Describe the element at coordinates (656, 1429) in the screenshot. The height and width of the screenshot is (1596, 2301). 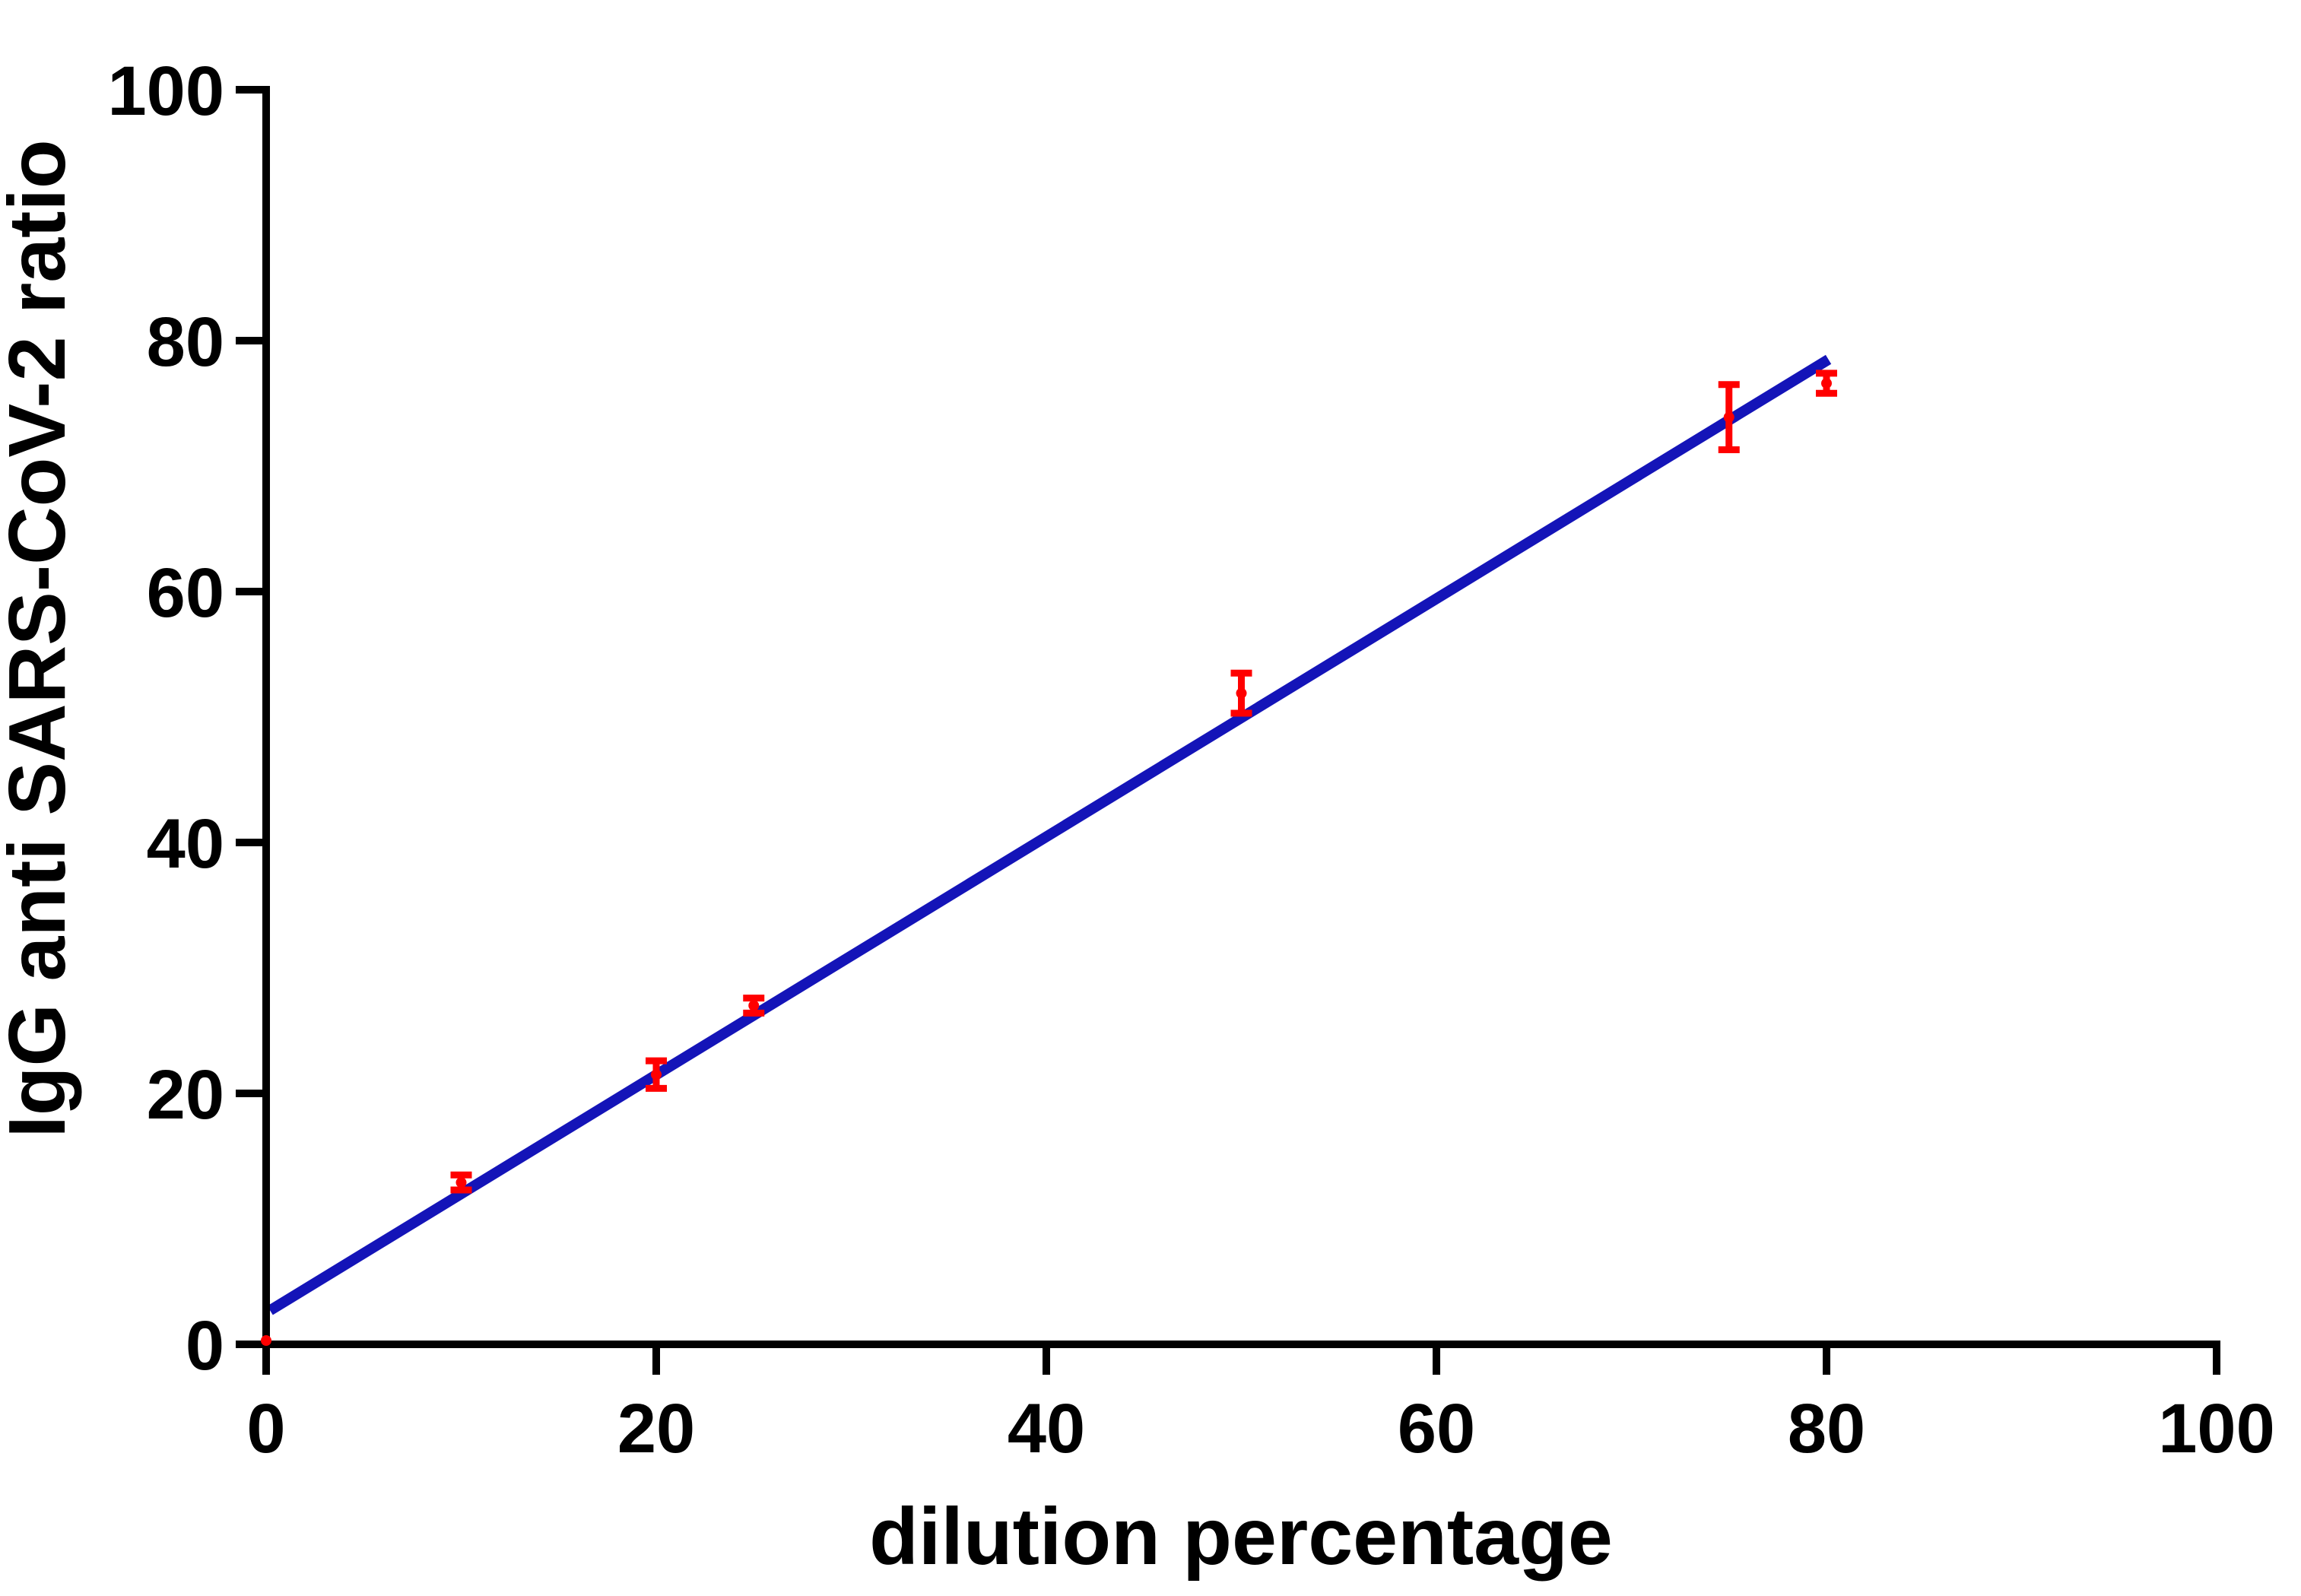
I see `x-tick-label: 20` at that location.